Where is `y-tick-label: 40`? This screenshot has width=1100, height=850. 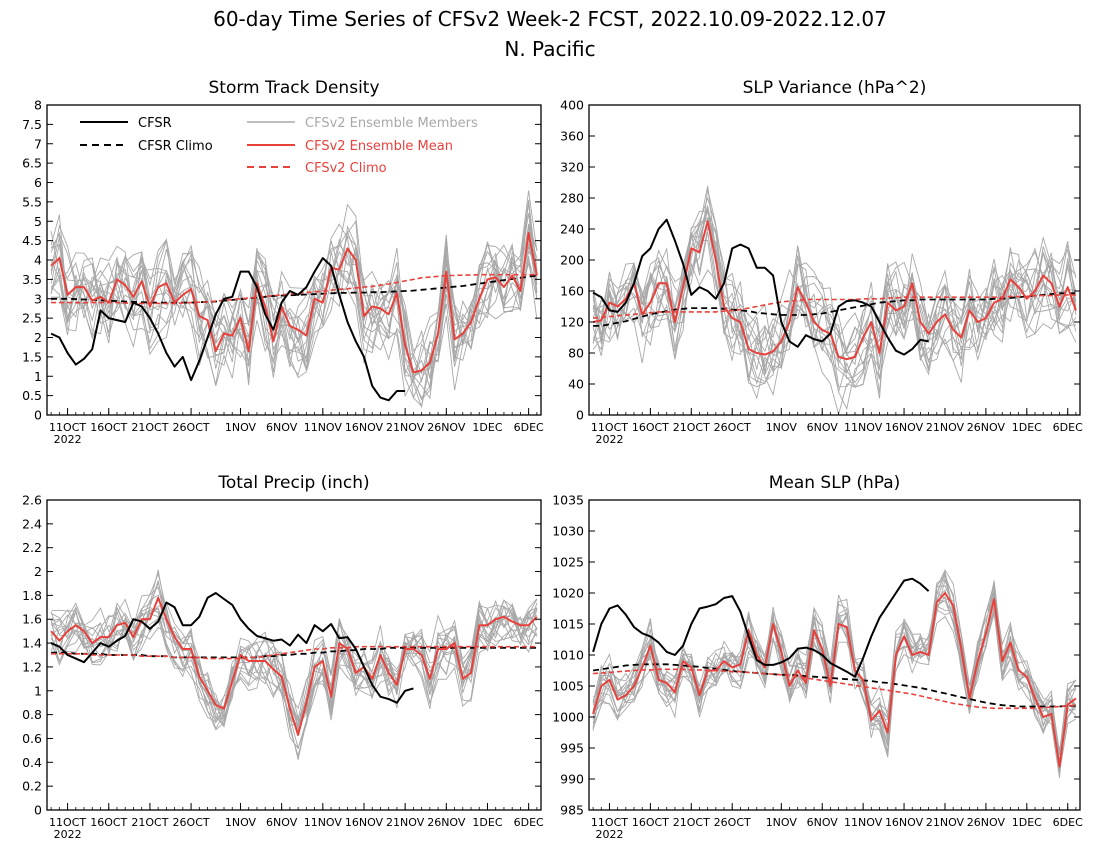 y-tick-label: 40 is located at coordinates (576, 384).